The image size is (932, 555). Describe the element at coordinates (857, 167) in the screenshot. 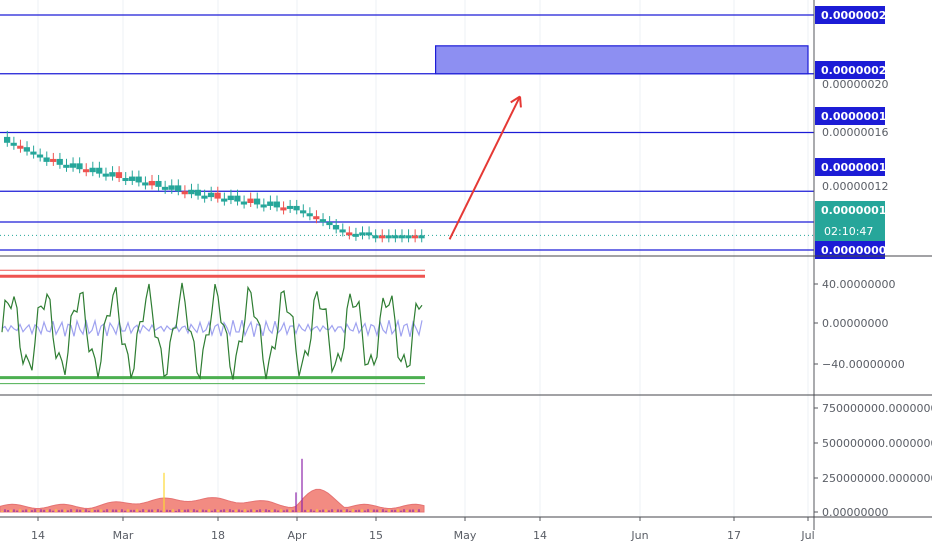

I see `level-price-label: 0.00000013` at that location.